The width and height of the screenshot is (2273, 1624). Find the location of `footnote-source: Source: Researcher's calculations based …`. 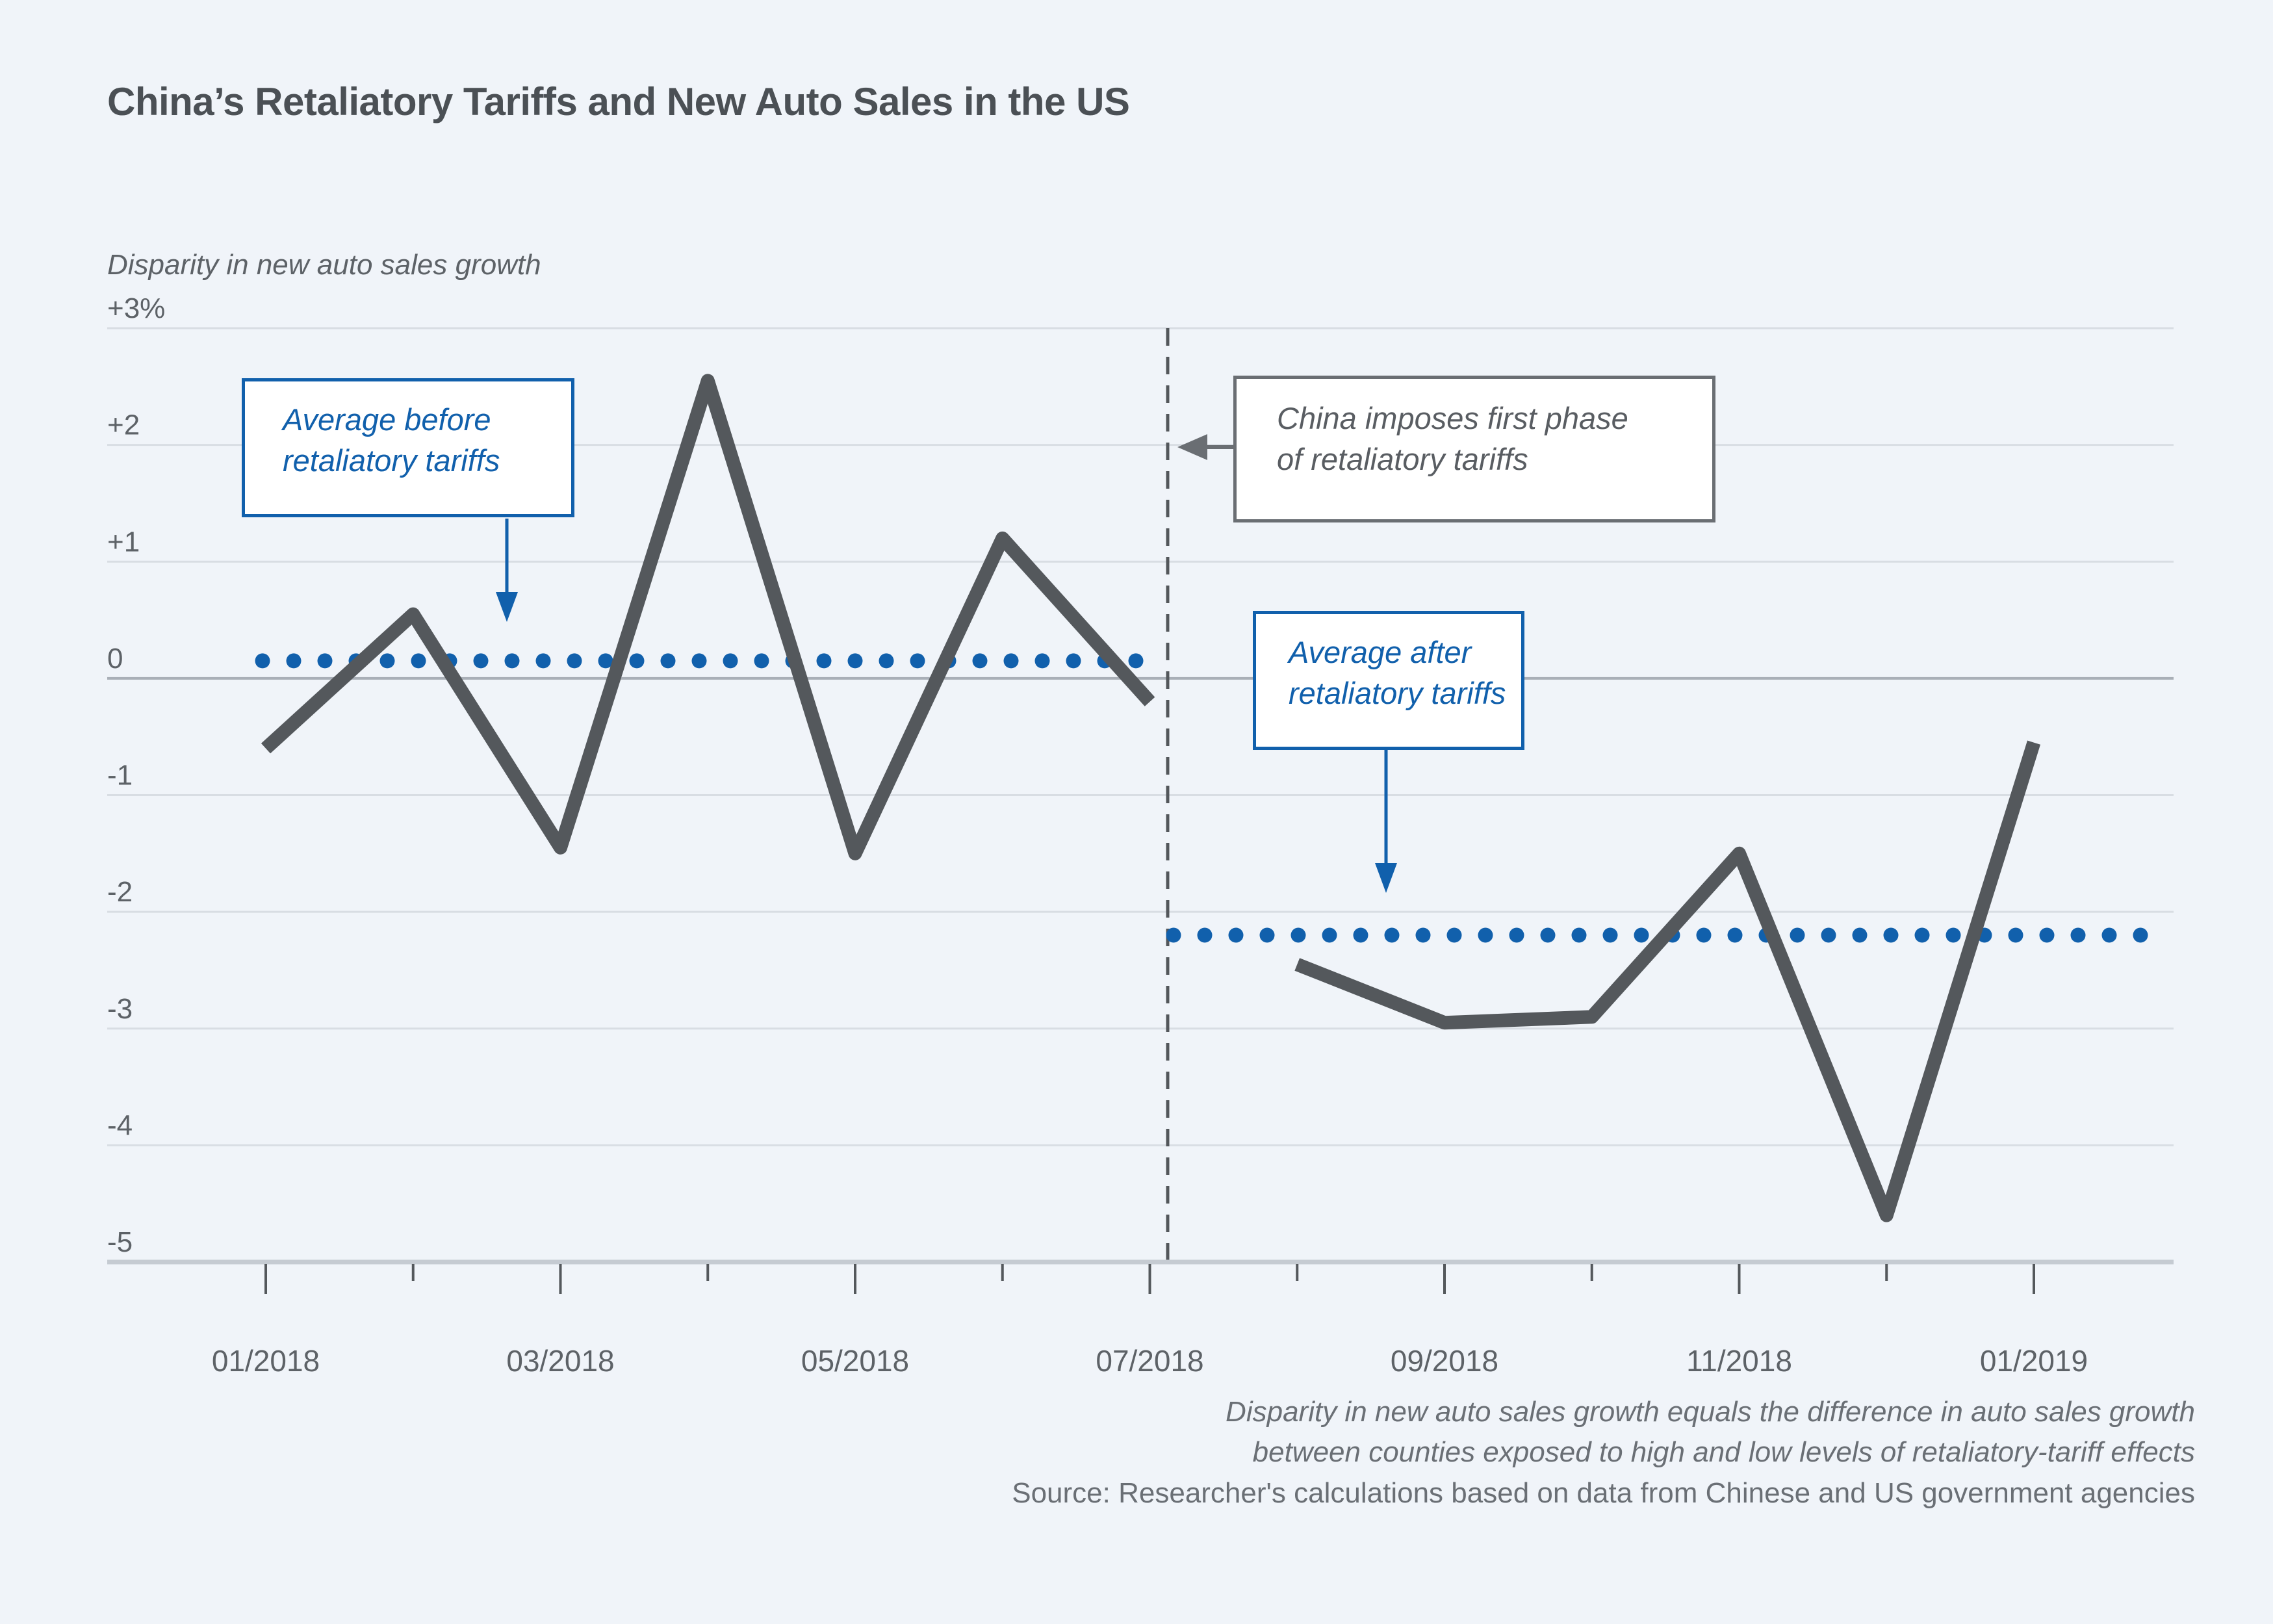

footnote-source: Source: Researcher's calculations based … is located at coordinates (1603, 1492).